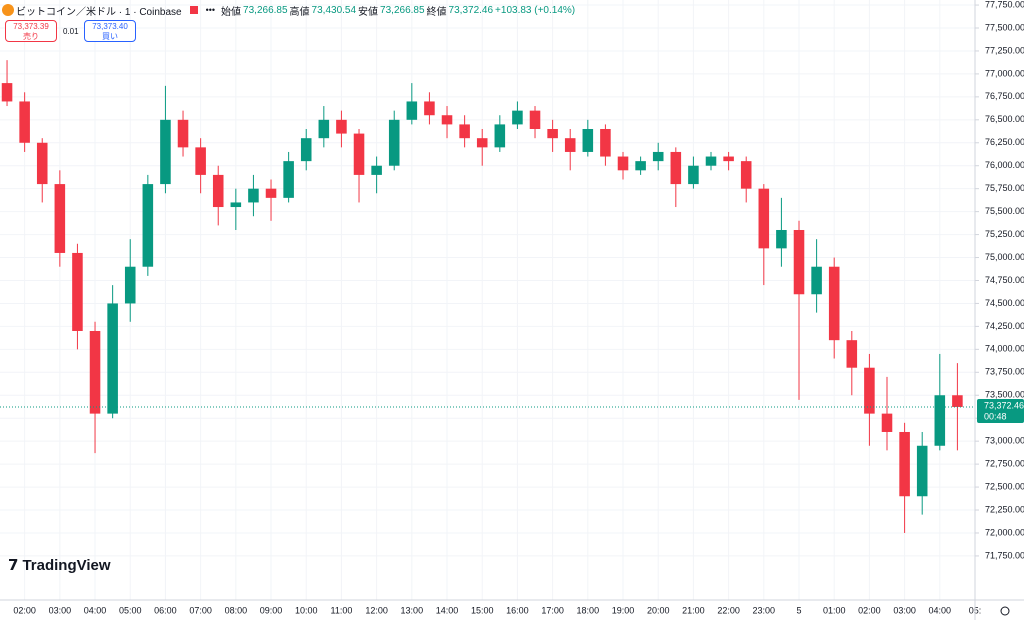  What do you see at coordinates (869, 610) in the screenshot?
I see `x-tick-label: 02:00` at bounding box center [869, 610].